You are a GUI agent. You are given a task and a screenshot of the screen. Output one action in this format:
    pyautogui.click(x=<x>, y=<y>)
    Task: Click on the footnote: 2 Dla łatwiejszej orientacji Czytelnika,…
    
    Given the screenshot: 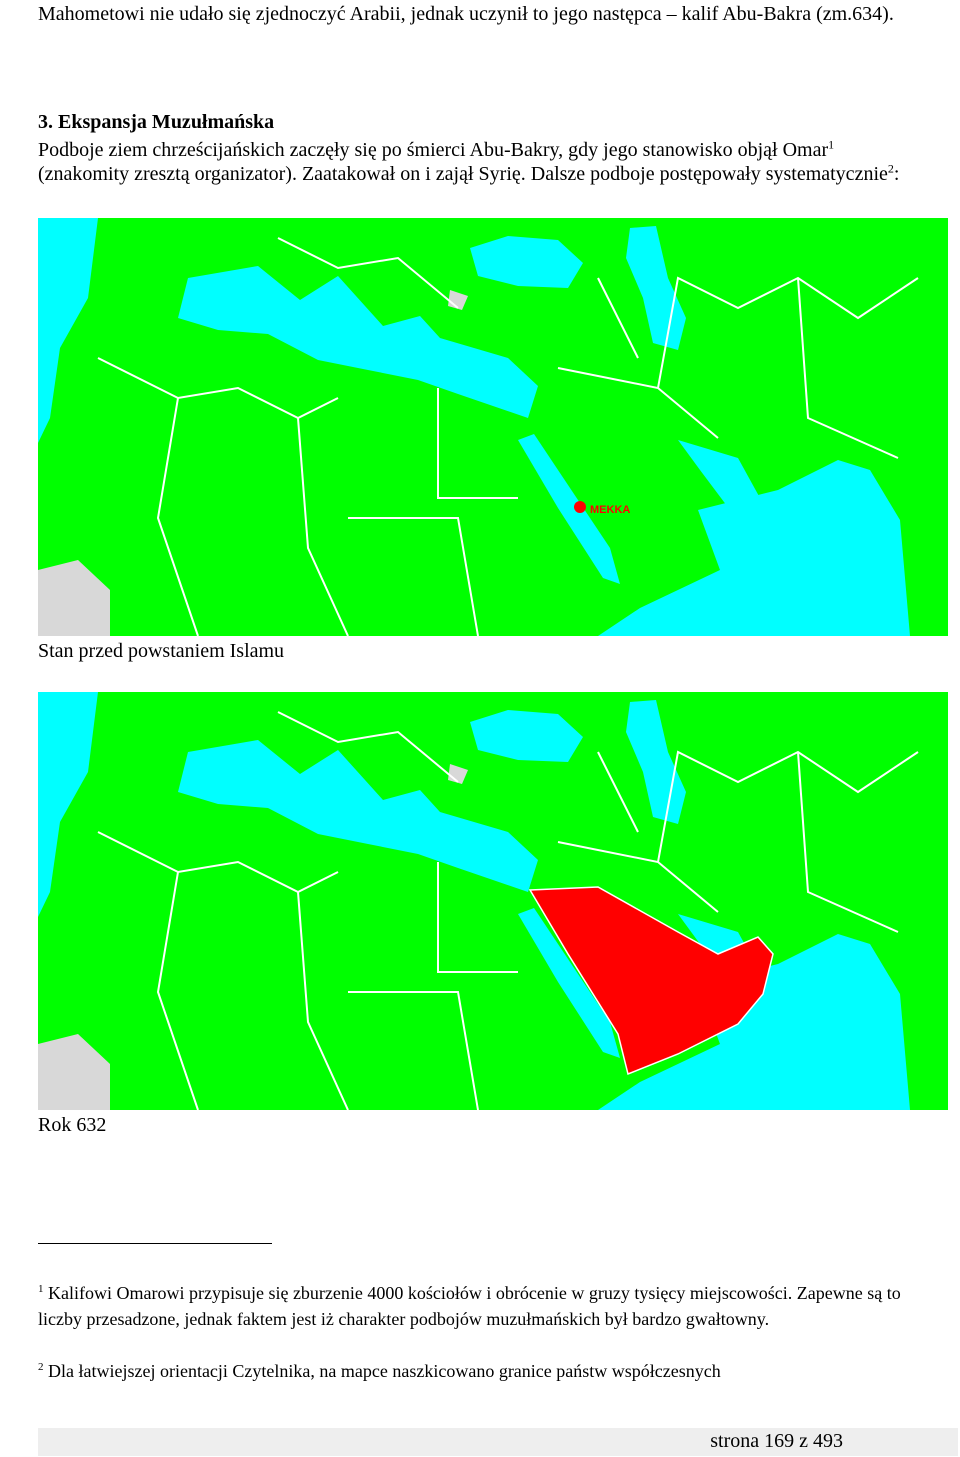 What is the action you would take?
    pyautogui.click(x=478, y=1371)
    